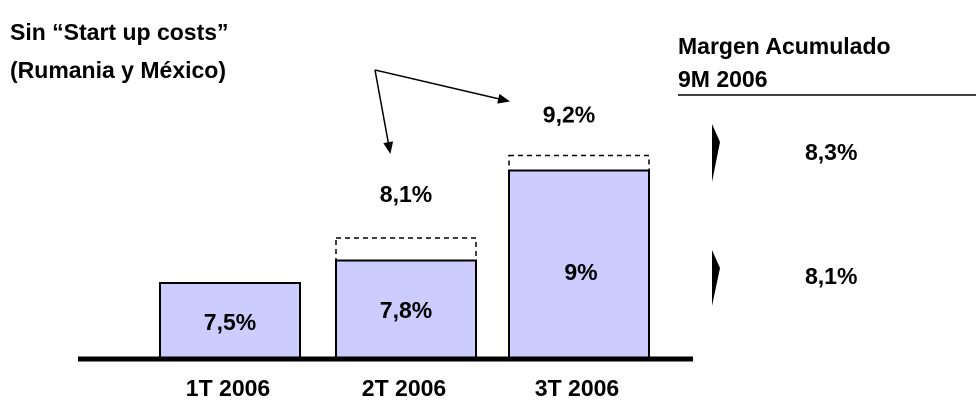  I want to click on annotation-arrows, so click(442, 111).